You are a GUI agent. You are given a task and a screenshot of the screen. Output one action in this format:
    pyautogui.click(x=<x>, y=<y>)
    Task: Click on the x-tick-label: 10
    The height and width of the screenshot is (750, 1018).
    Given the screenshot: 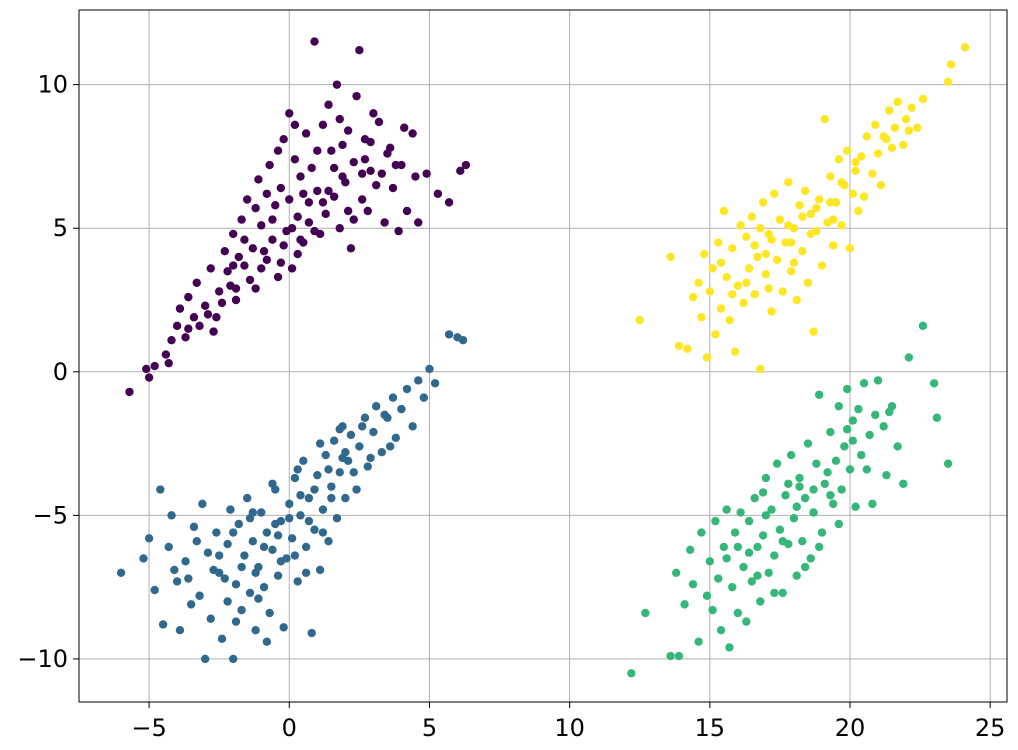 What is the action you would take?
    pyautogui.click(x=569, y=728)
    